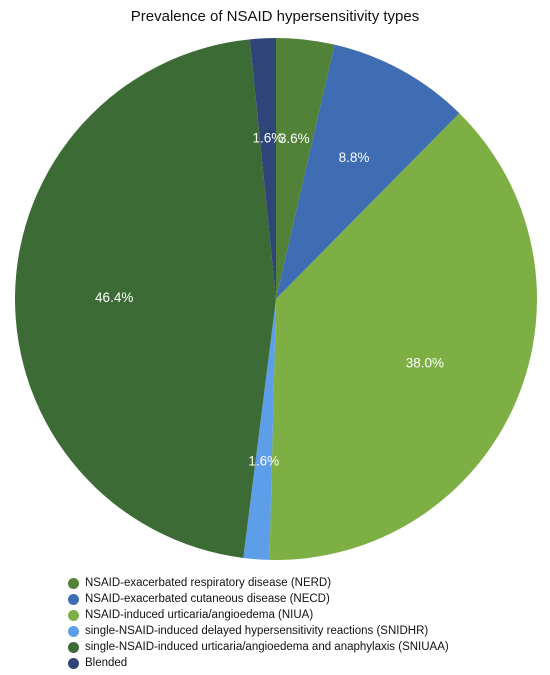 This screenshot has height=675, width=550. I want to click on slice-label-3: 38.0%, so click(425, 362).